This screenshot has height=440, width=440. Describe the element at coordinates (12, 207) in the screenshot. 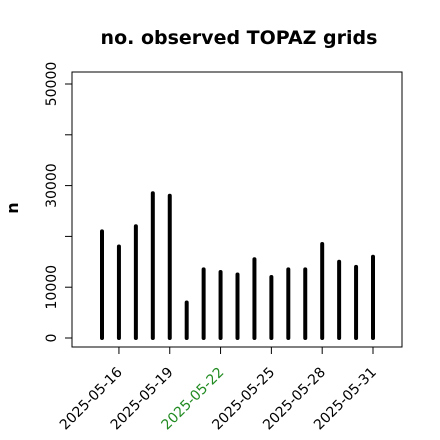

I see `y-axis-label: n` at that location.